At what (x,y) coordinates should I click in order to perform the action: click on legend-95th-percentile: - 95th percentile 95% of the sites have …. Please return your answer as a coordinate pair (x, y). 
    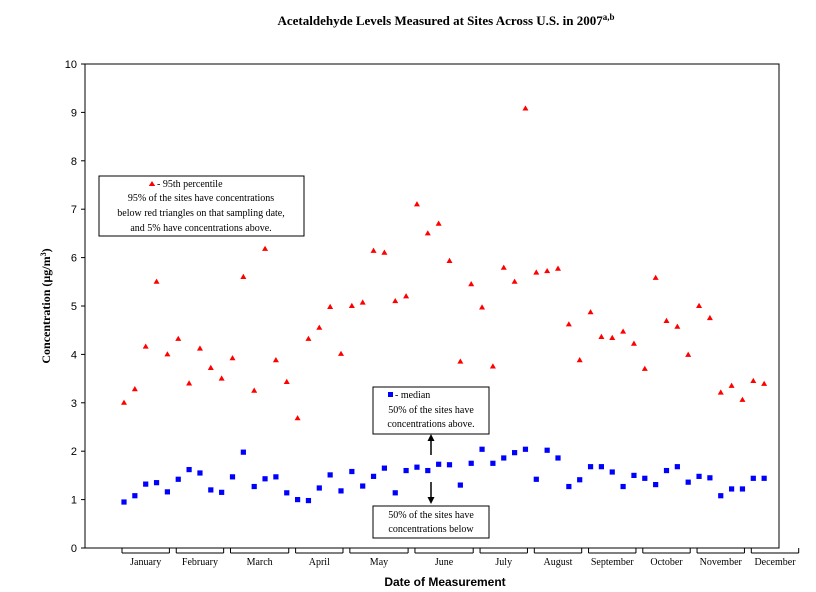
    Looking at the image, I should click on (201, 206).